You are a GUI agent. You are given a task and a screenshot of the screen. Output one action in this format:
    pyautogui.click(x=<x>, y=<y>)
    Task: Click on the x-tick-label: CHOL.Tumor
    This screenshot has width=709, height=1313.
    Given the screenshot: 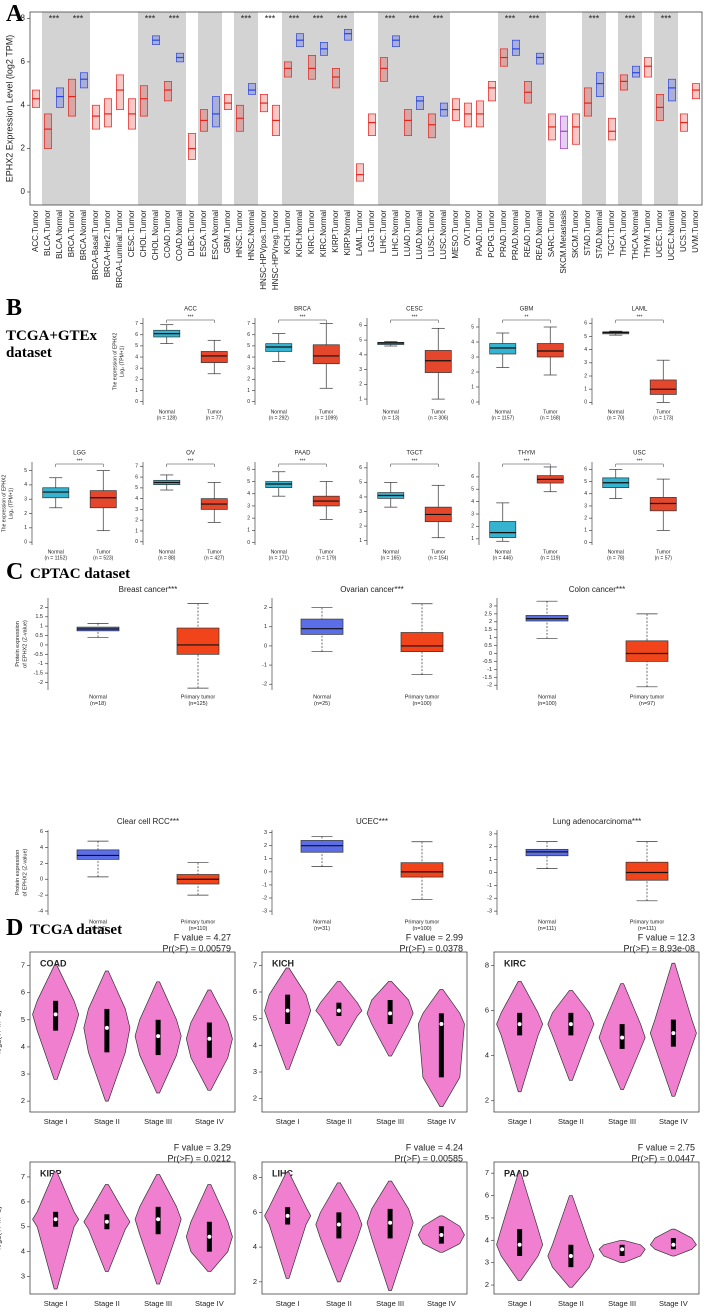 What is the action you would take?
    pyautogui.click(x=143, y=234)
    